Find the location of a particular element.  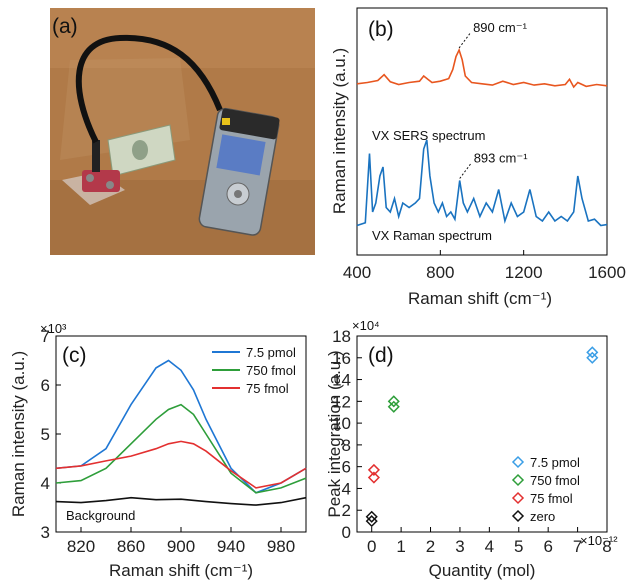

panel-c-legend: 7.5 pmol 750 fmol 75 fmol is located at coordinates (255, 370).